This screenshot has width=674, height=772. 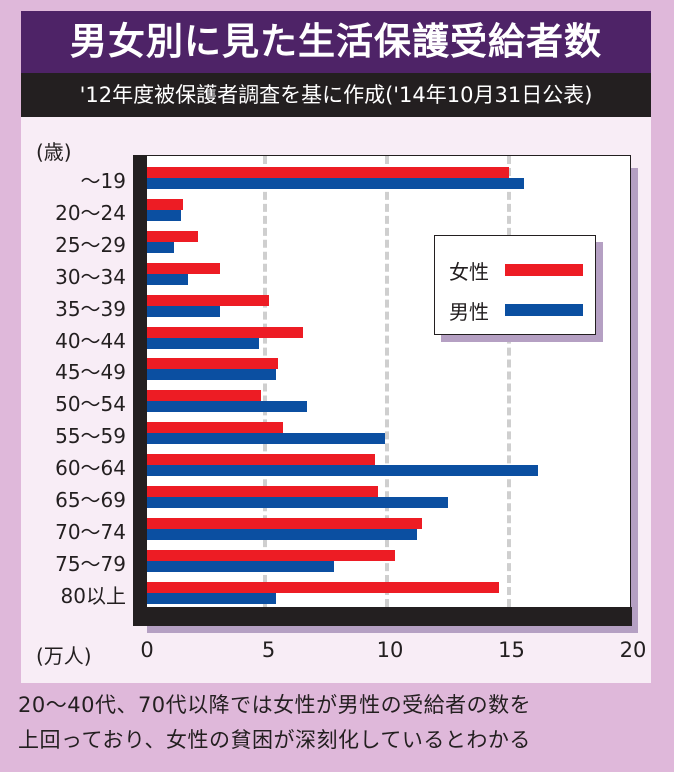 What do you see at coordinates (140, 390) in the screenshot?
I see `y-axis-frame` at bounding box center [140, 390].